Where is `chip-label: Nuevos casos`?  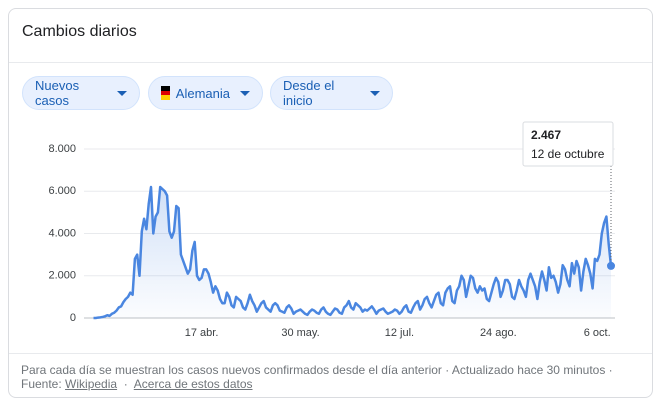 chip-label: Nuevos casos is located at coordinates (57, 93).